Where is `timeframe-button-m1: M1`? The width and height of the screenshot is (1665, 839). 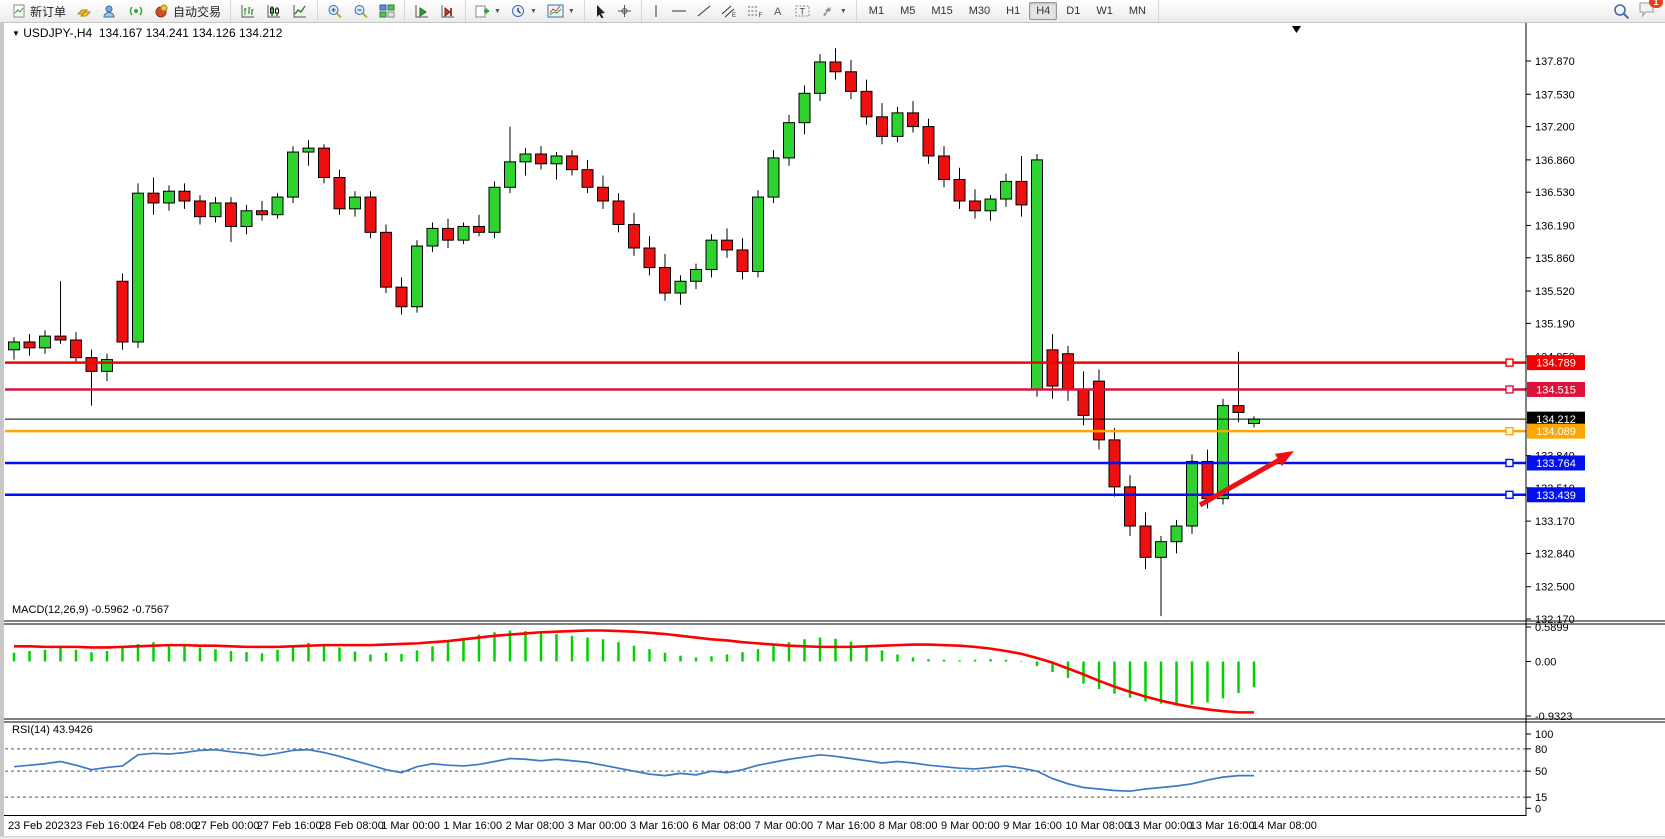
timeframe-button-m1: M1 is located at coordinates (876, 11).